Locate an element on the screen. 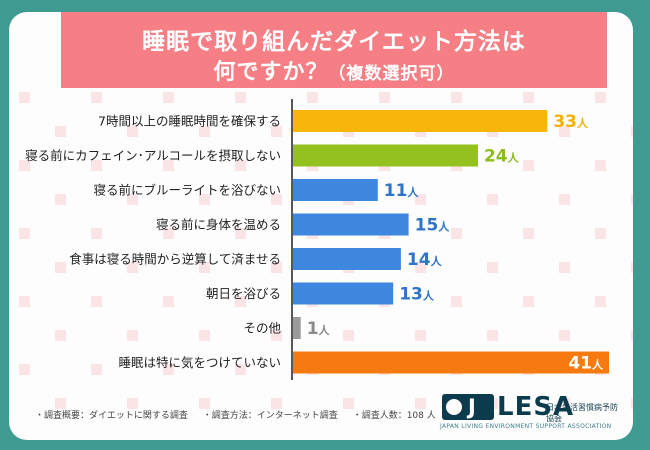  category-label: その他 is located at coordinates (262, 328).